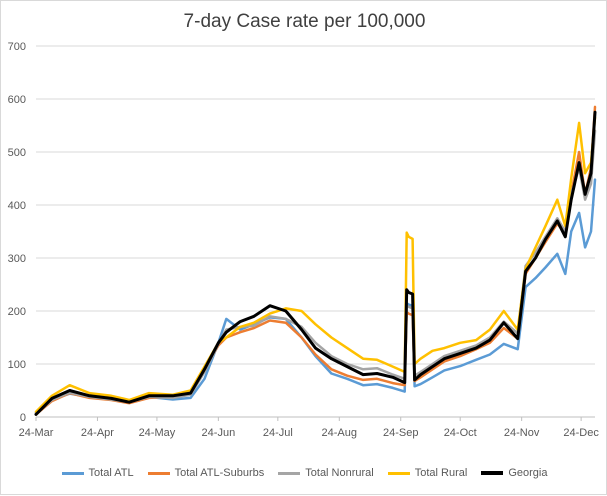  I want to click on x-tick-label: 24-Dec, so click(581, 433).